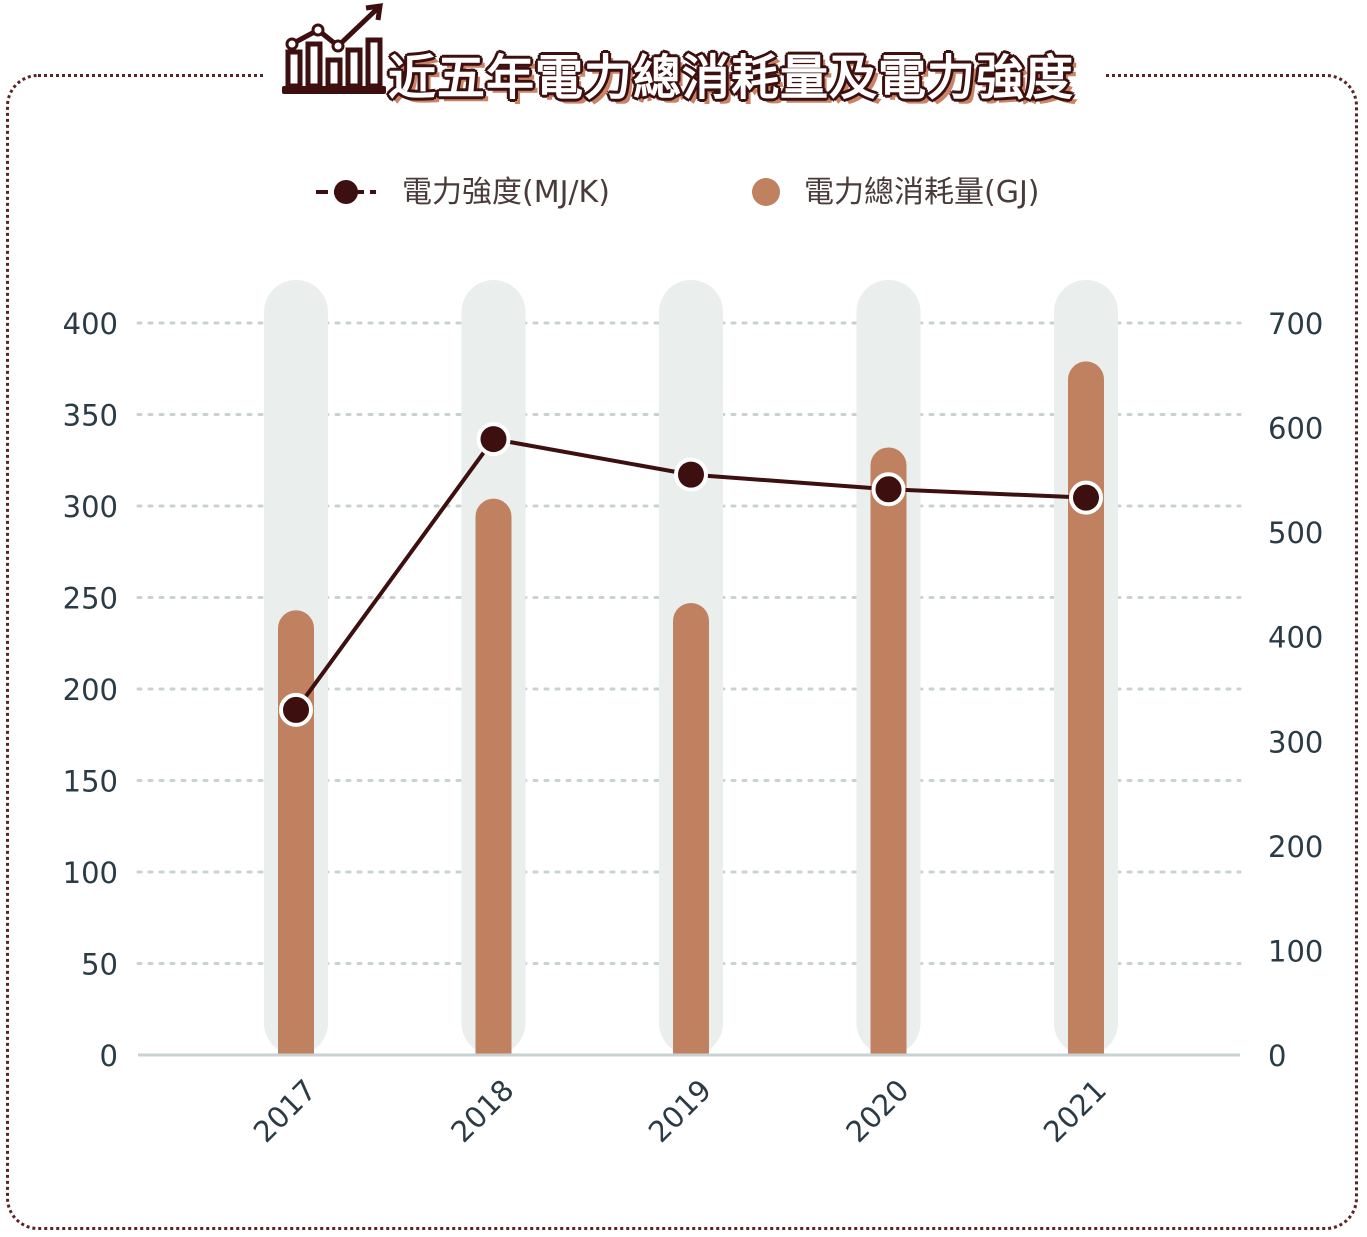  Describe the element at coordinates (1295, 638) in the screenshot. I see `y-right-tick-label: 400` at that location.